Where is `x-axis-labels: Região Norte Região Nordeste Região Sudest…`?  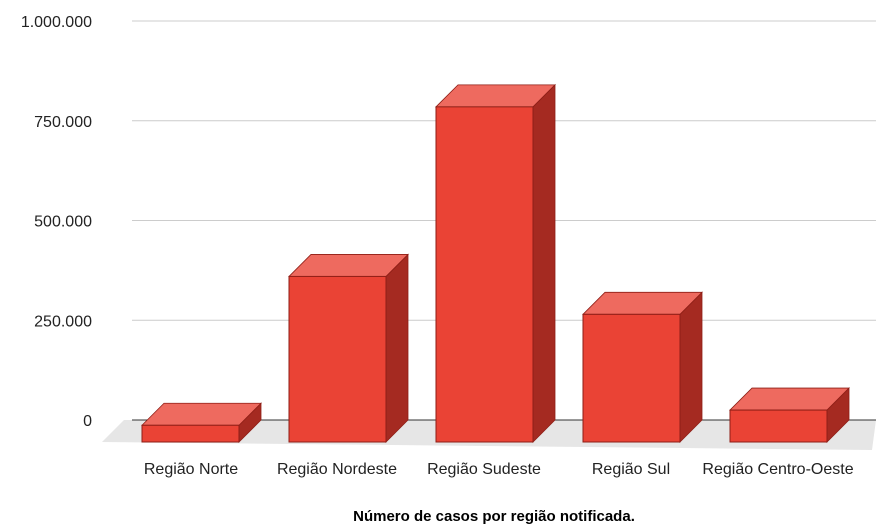
x-axis-labels: Região Norte Região Nordeste Região Sudest… is located at coordinates (499, 469).